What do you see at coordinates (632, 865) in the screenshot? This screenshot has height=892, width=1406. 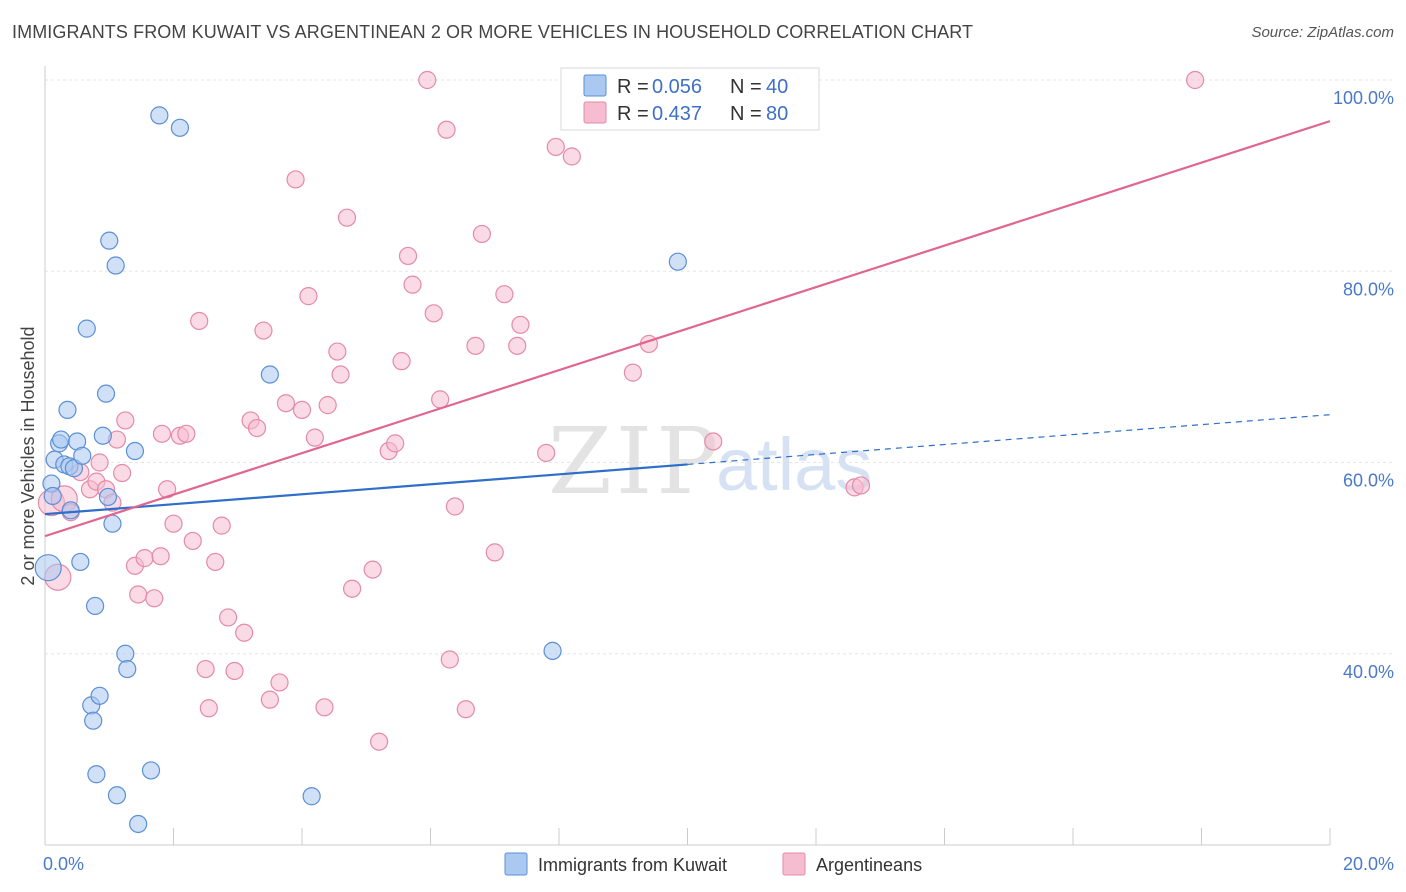 I see `bottom-legend-label-kuwait: Immigrants from Kuwait` at bounding box center [632, 865].